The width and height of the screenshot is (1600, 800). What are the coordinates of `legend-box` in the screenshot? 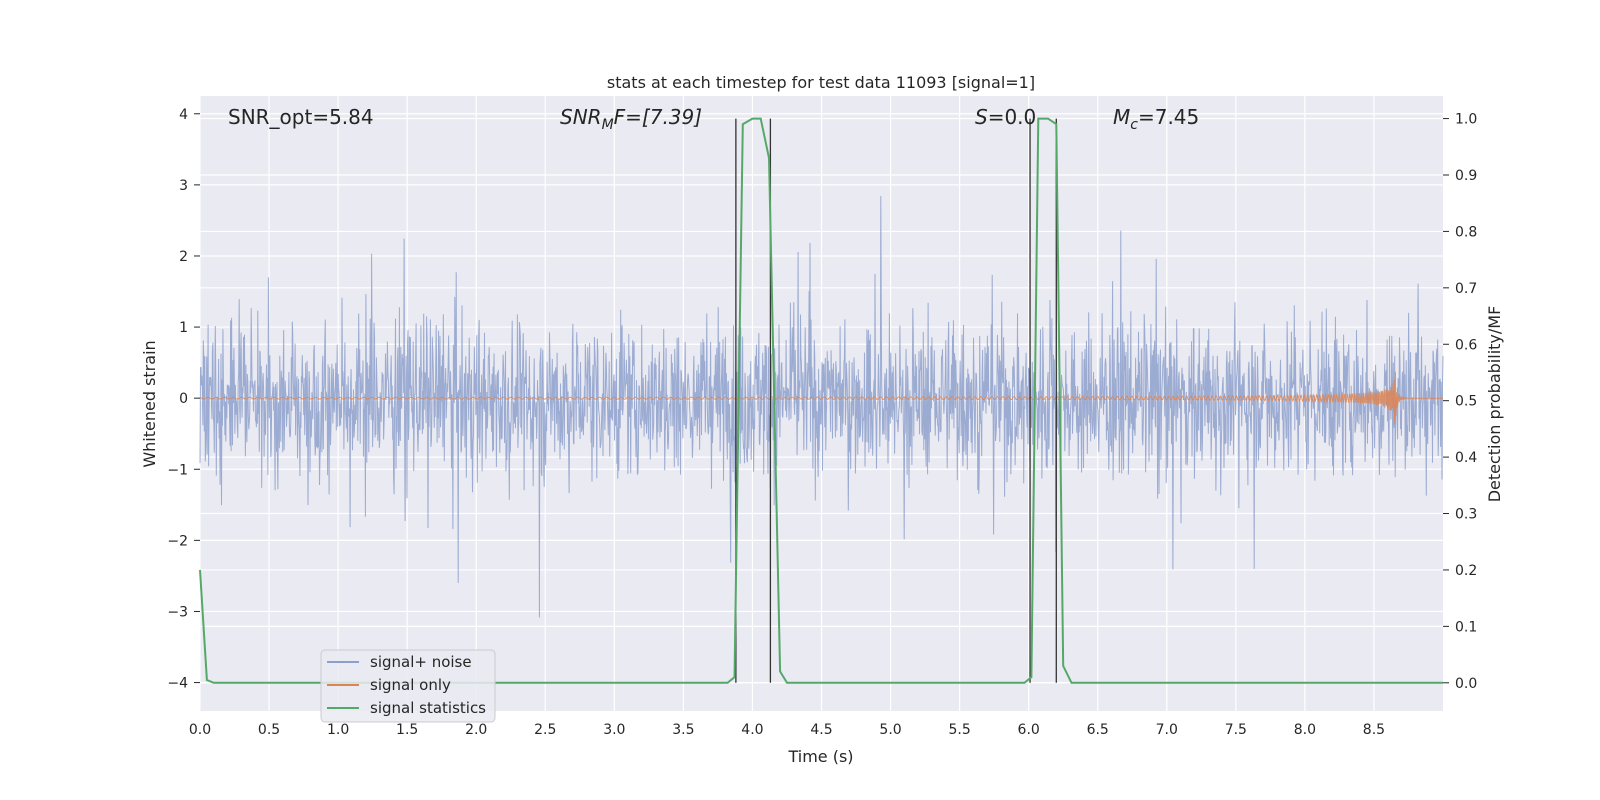 It's located at (408, 686).